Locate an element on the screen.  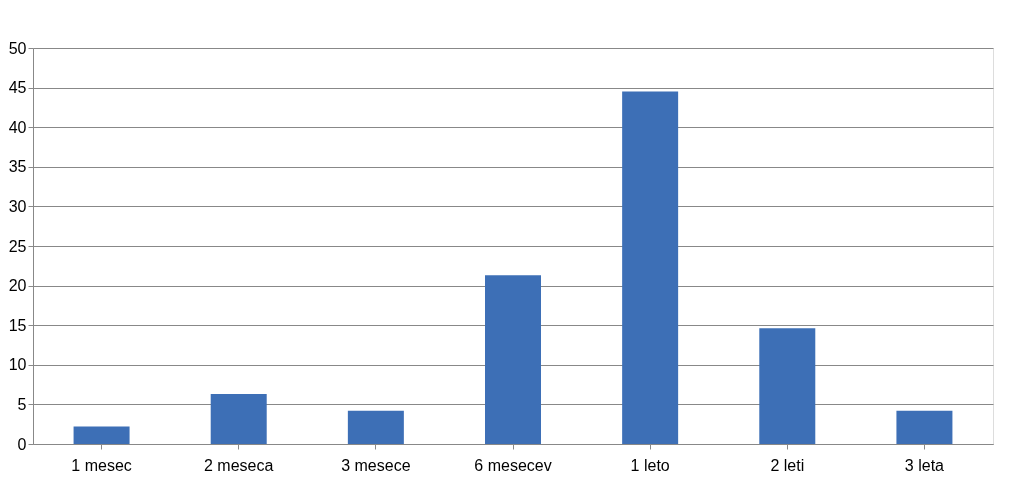
y-tick-label: 10 is located at coordinates (17, 365).